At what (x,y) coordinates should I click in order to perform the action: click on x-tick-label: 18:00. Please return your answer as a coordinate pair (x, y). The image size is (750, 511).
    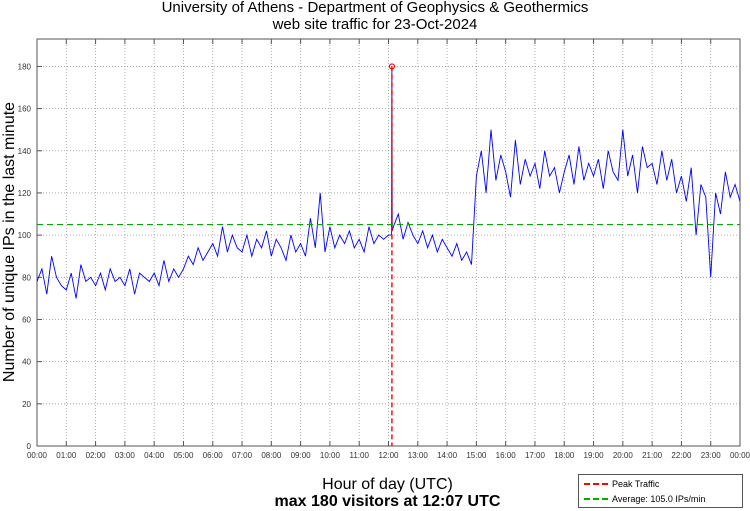
    Looking at the image, I should click on (564, 455).